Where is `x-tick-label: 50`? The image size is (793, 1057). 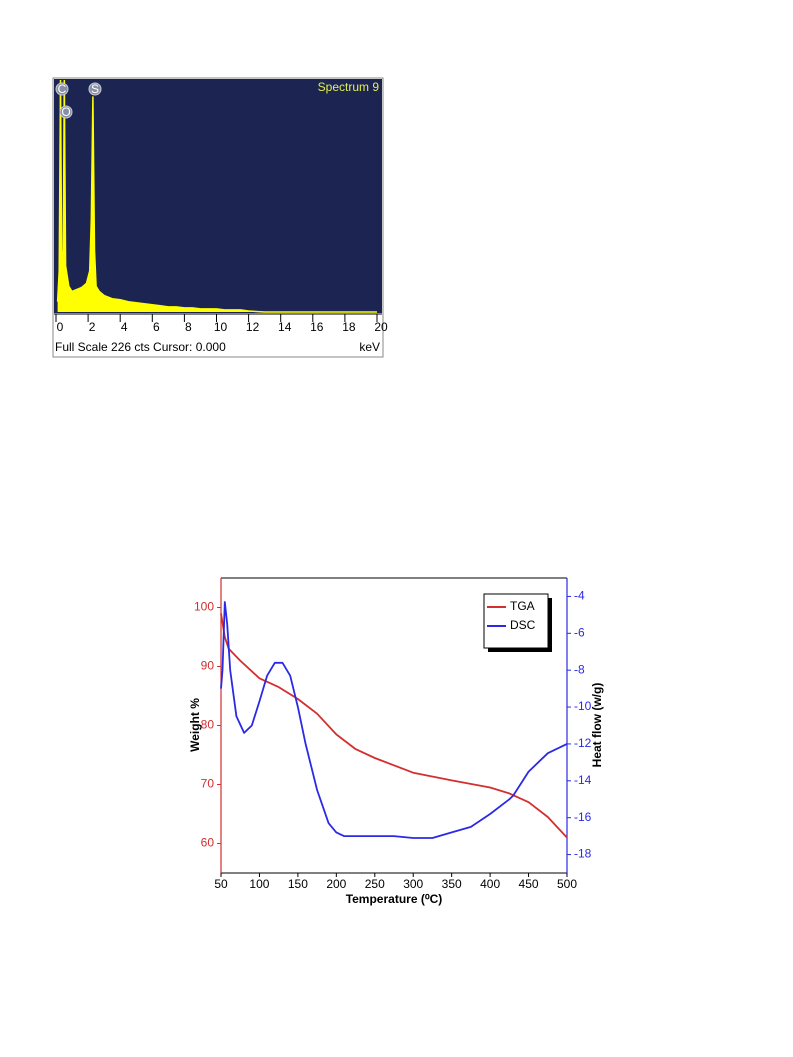 x-tick-label: 50 is located at coordinates (221, 884).